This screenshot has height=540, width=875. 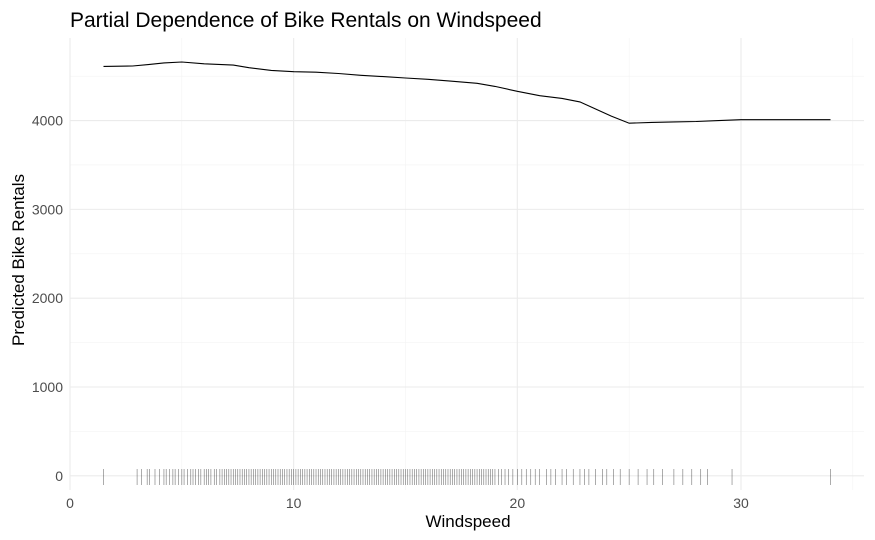 What do you see at coordinates (70, 503) in the screenshot?
I see `x-tick-label: 0` at bounding box center [70, 503].